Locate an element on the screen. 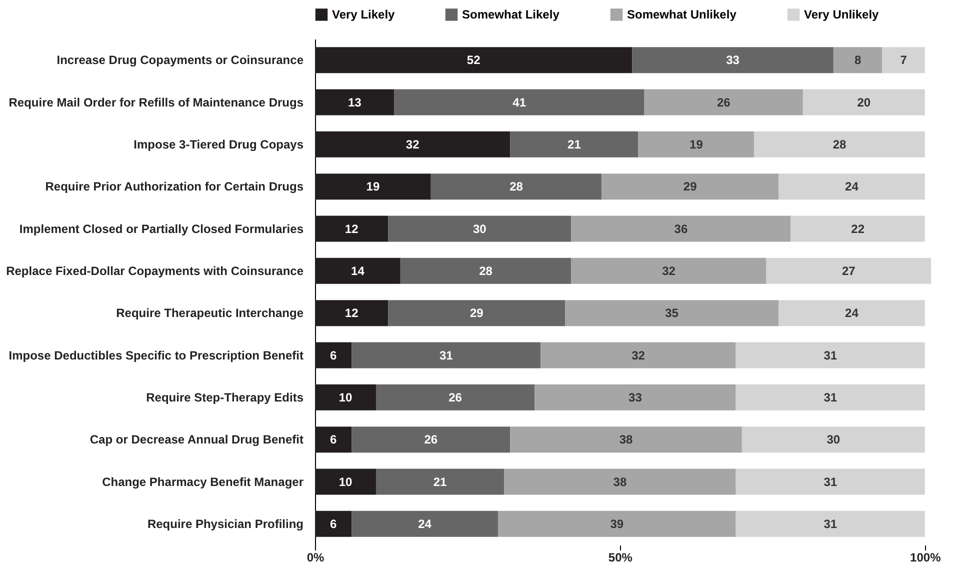  data-label: 13 is located at coordinates (355, 102).